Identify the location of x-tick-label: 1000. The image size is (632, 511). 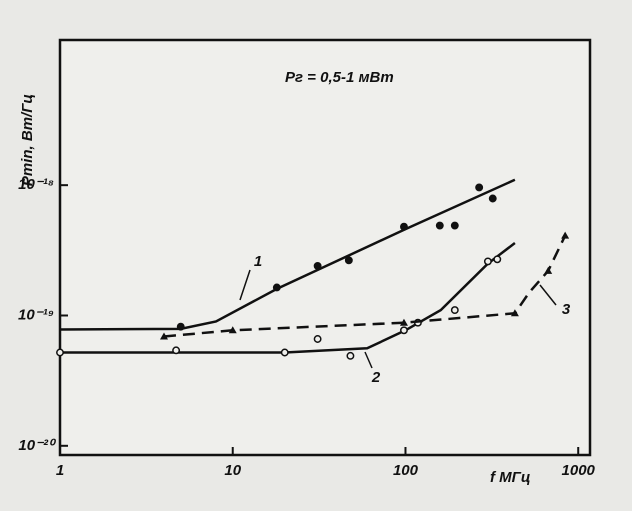
(579, 470).